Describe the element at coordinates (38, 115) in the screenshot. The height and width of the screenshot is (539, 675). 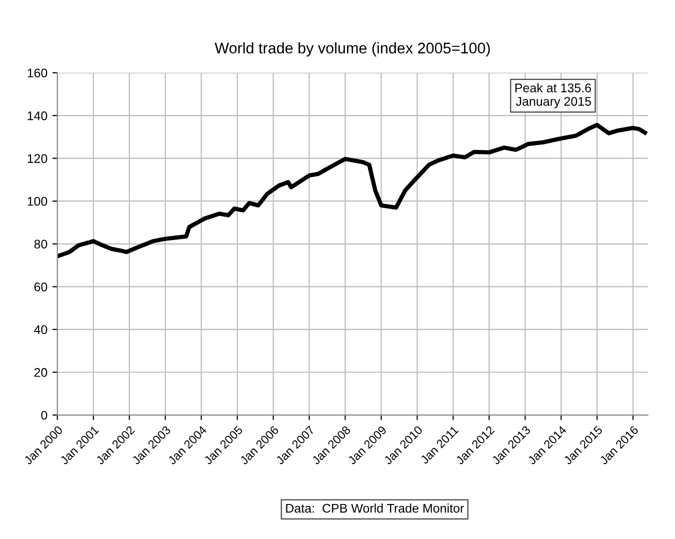
I see `y-tick-label: 140` at that location.